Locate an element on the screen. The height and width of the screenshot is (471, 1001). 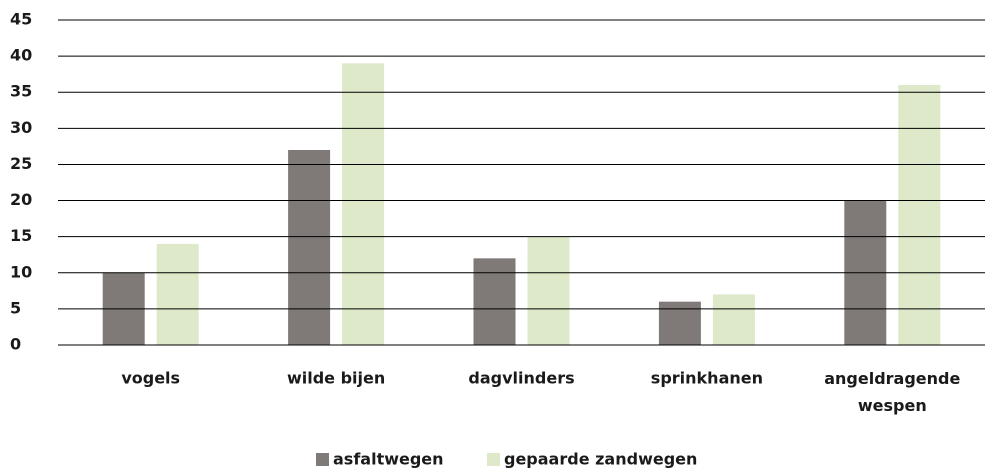
y-tick-label: 15 is located at coordinates (21, 235).